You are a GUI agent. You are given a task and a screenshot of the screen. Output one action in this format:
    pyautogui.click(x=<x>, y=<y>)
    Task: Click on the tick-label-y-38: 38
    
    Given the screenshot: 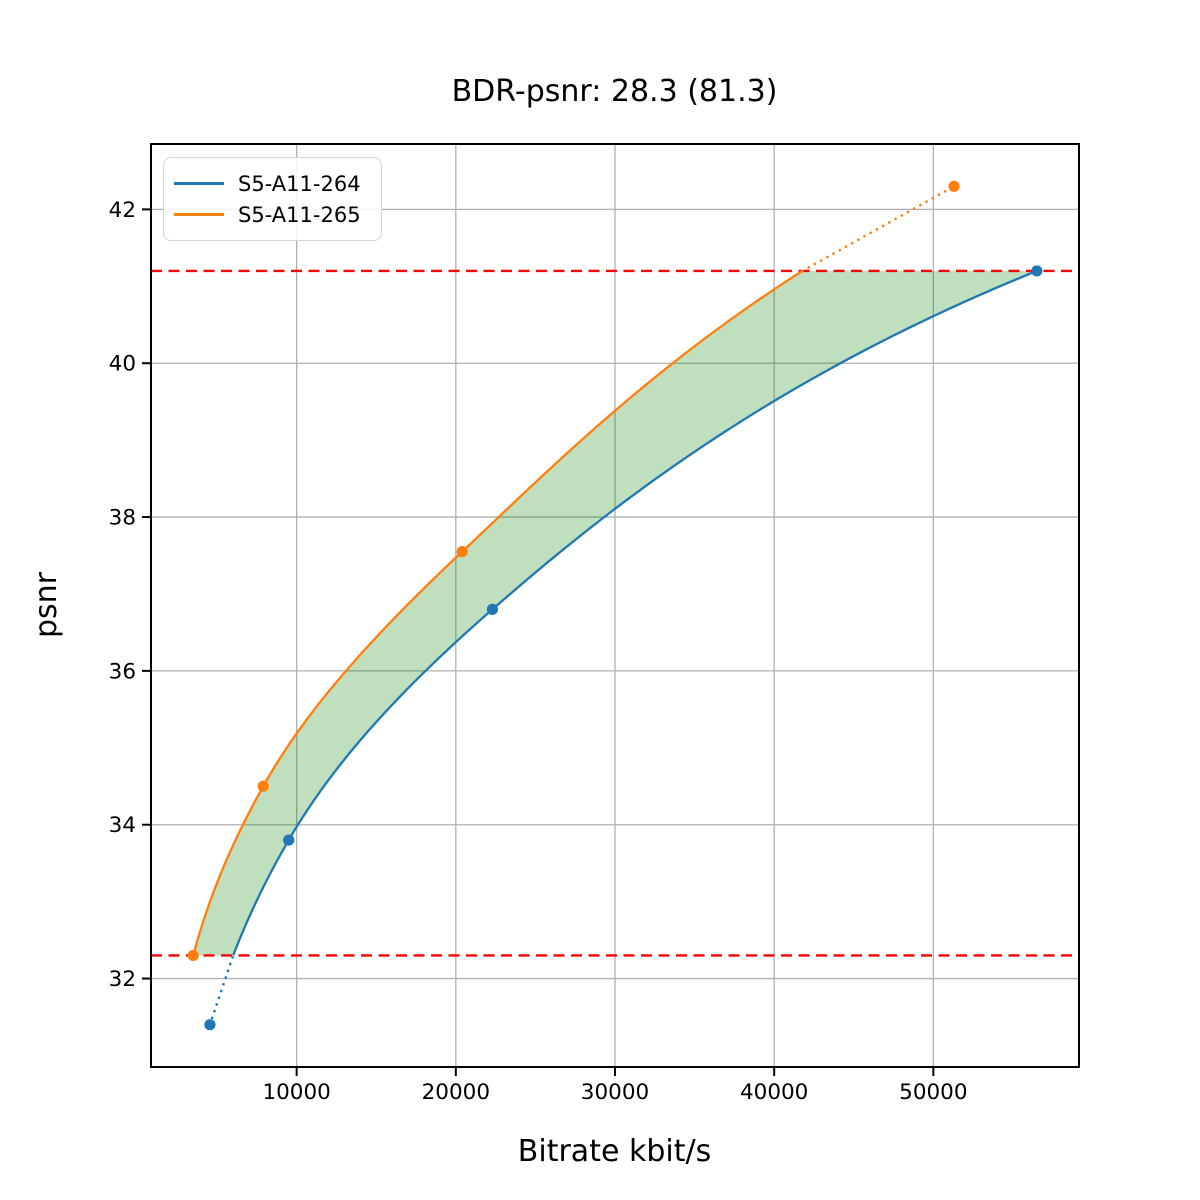 What is the action you would take?
    pyautogui.click(x=122, y=518)
    